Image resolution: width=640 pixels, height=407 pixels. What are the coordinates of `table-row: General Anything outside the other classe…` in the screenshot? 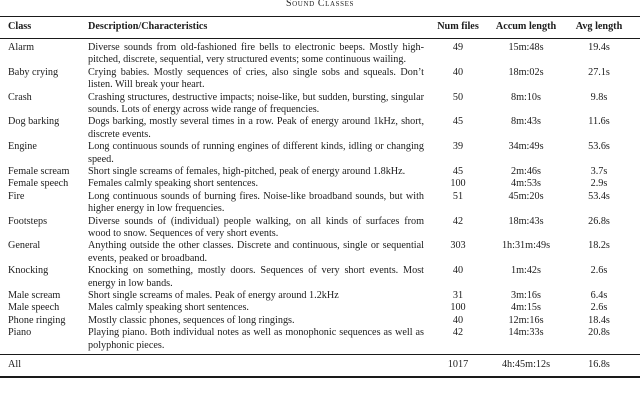 It's located at (320, 252).